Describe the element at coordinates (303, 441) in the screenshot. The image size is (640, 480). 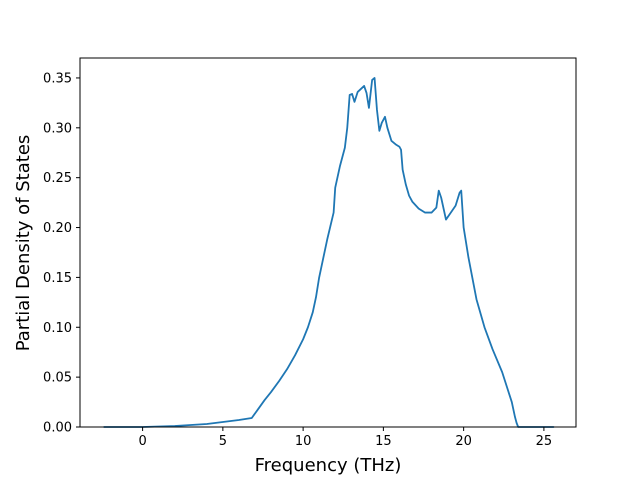
I see `x-tick-label: 10` at that location.